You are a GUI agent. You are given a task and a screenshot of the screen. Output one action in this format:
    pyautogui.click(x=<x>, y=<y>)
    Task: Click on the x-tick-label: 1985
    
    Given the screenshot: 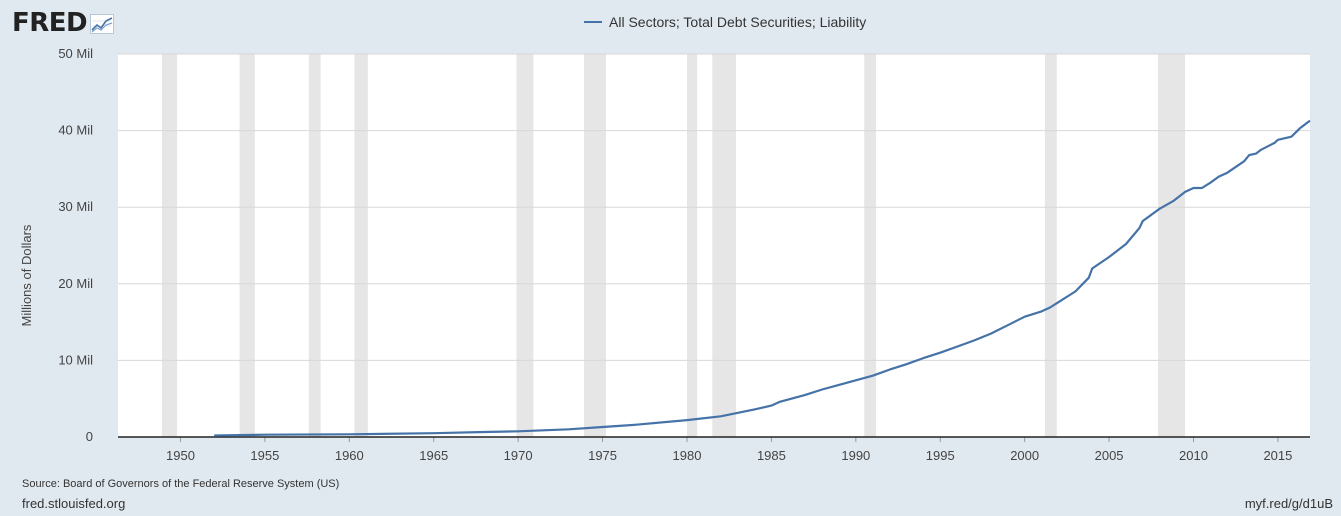 What is the action you would take?
    pyautogui.click(x=771, y=455)
    